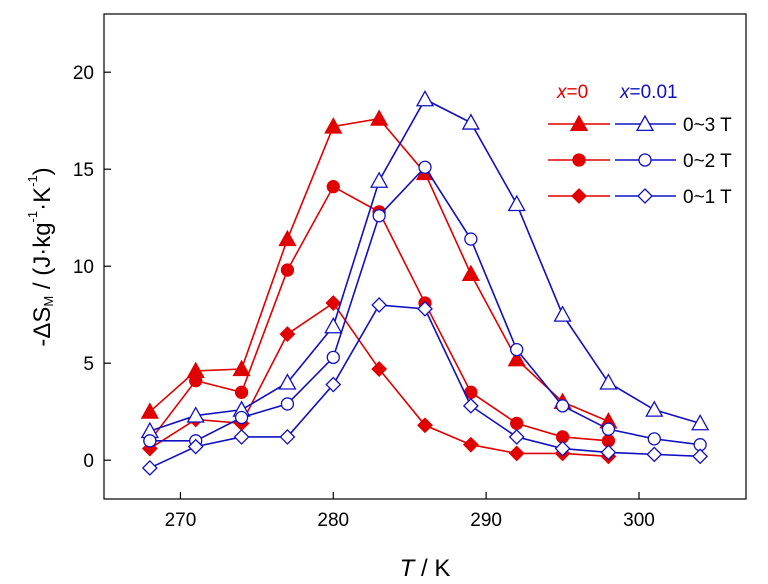 This screenshot has width=768, height=584. What do you see at coordinates (707, 161) in the screenshot?
I see `legend-label-1: 0~2 T` at bounding box center [707, 161].